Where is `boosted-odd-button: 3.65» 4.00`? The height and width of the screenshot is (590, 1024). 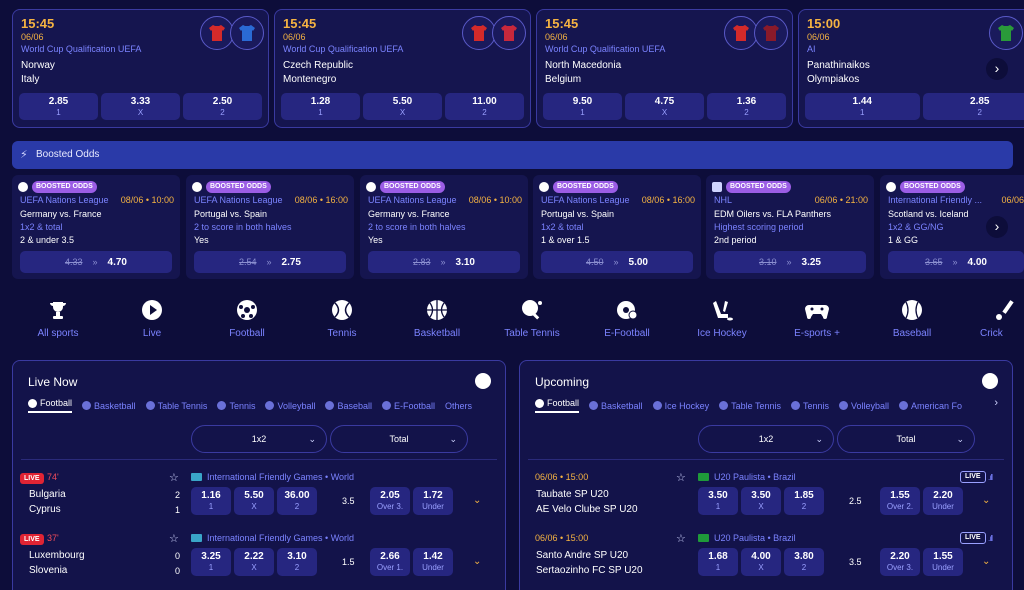 boosted-odd-button: 3.65» 4.00 is located at coordinates (956, 262).